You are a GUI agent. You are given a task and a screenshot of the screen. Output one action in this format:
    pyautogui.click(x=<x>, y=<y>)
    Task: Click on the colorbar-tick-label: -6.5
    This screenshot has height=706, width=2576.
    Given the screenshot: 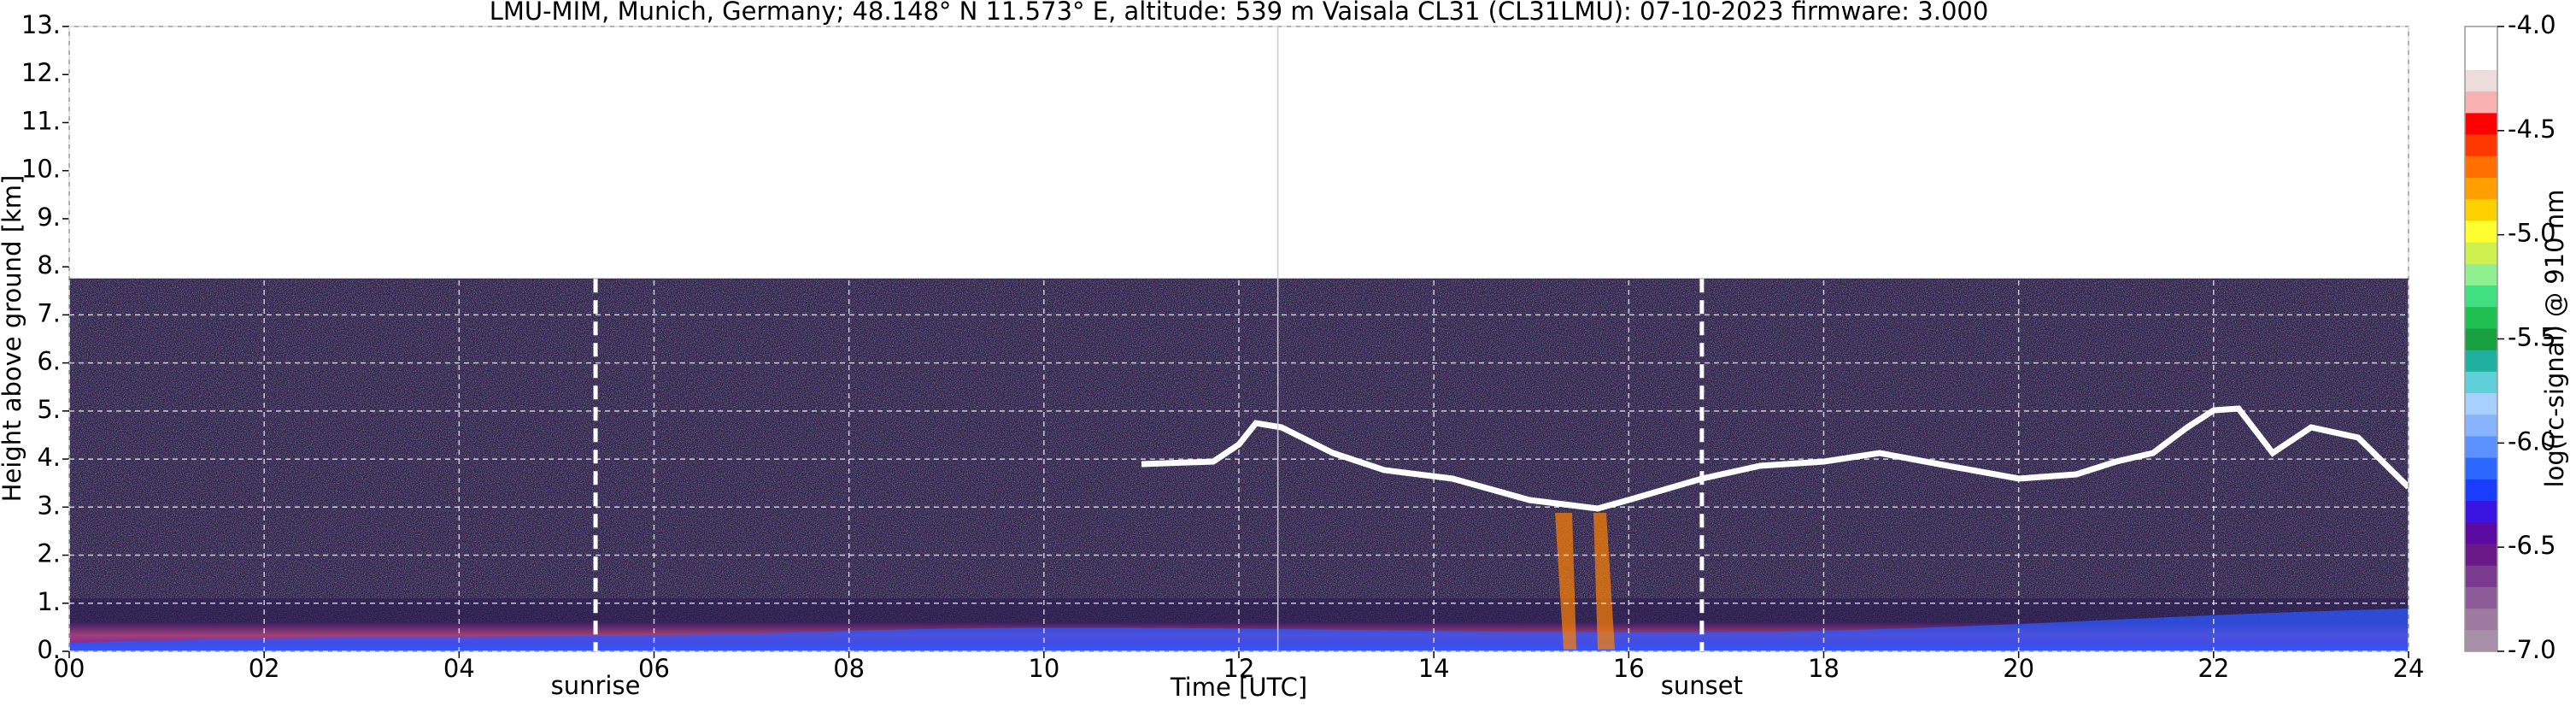 What is the action you would take?
    pyautogui.click(x=2532, y=545)
    